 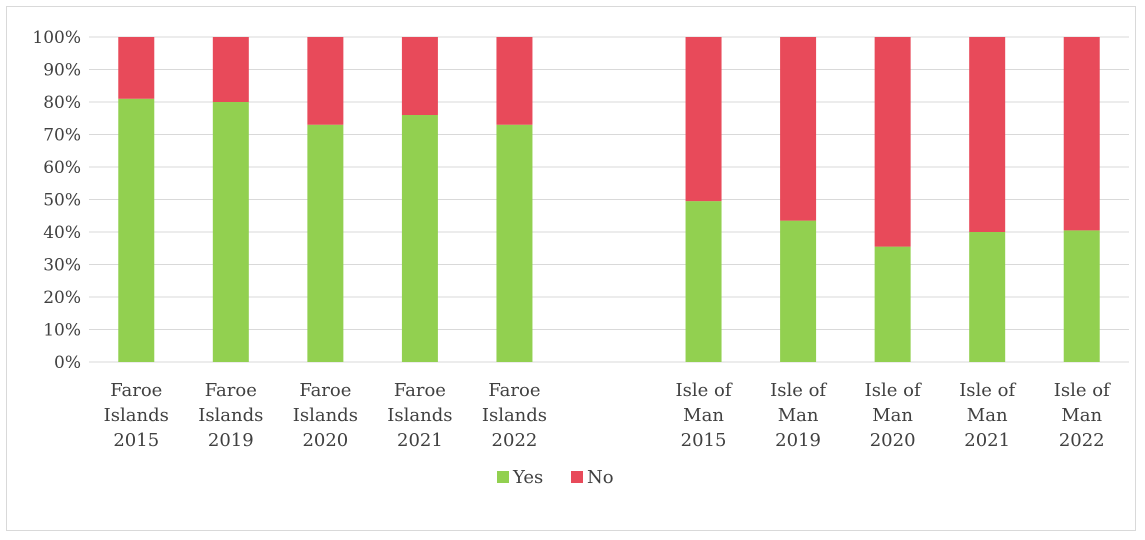 I want to click on legend: Yes No, so click(x=555, y=477).